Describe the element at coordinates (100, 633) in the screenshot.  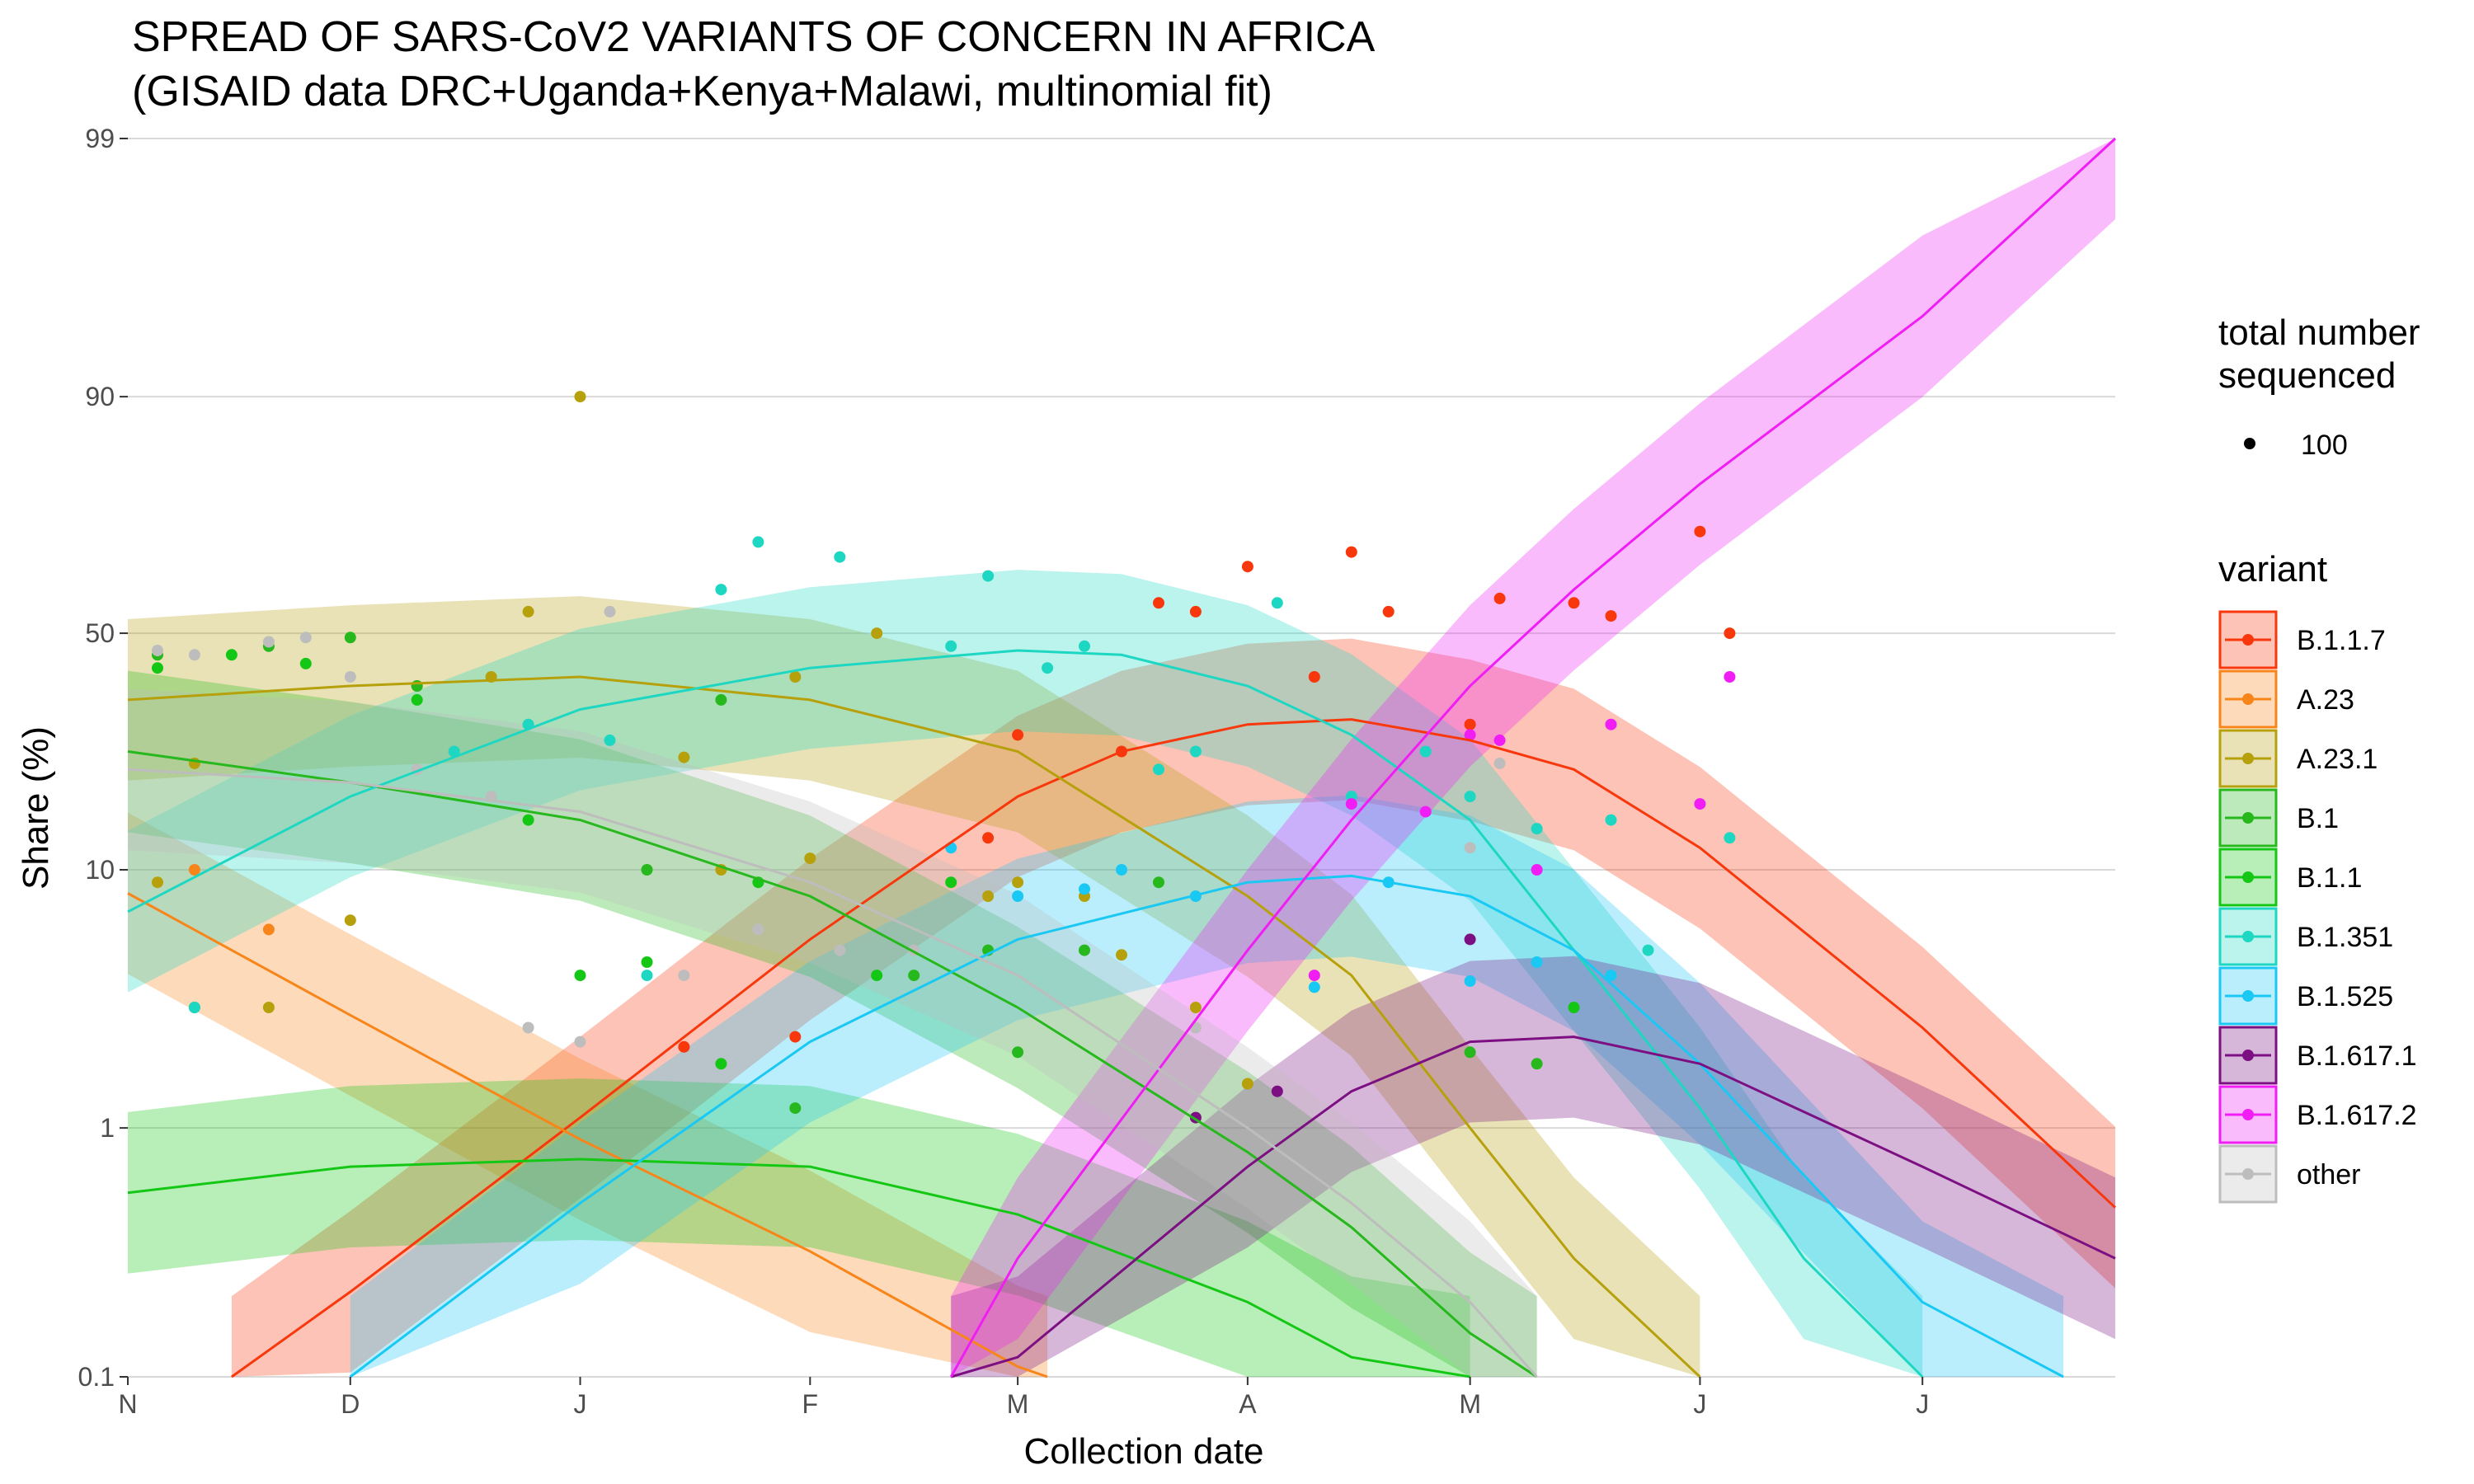
I see `y-tick-label: 50` at that location.